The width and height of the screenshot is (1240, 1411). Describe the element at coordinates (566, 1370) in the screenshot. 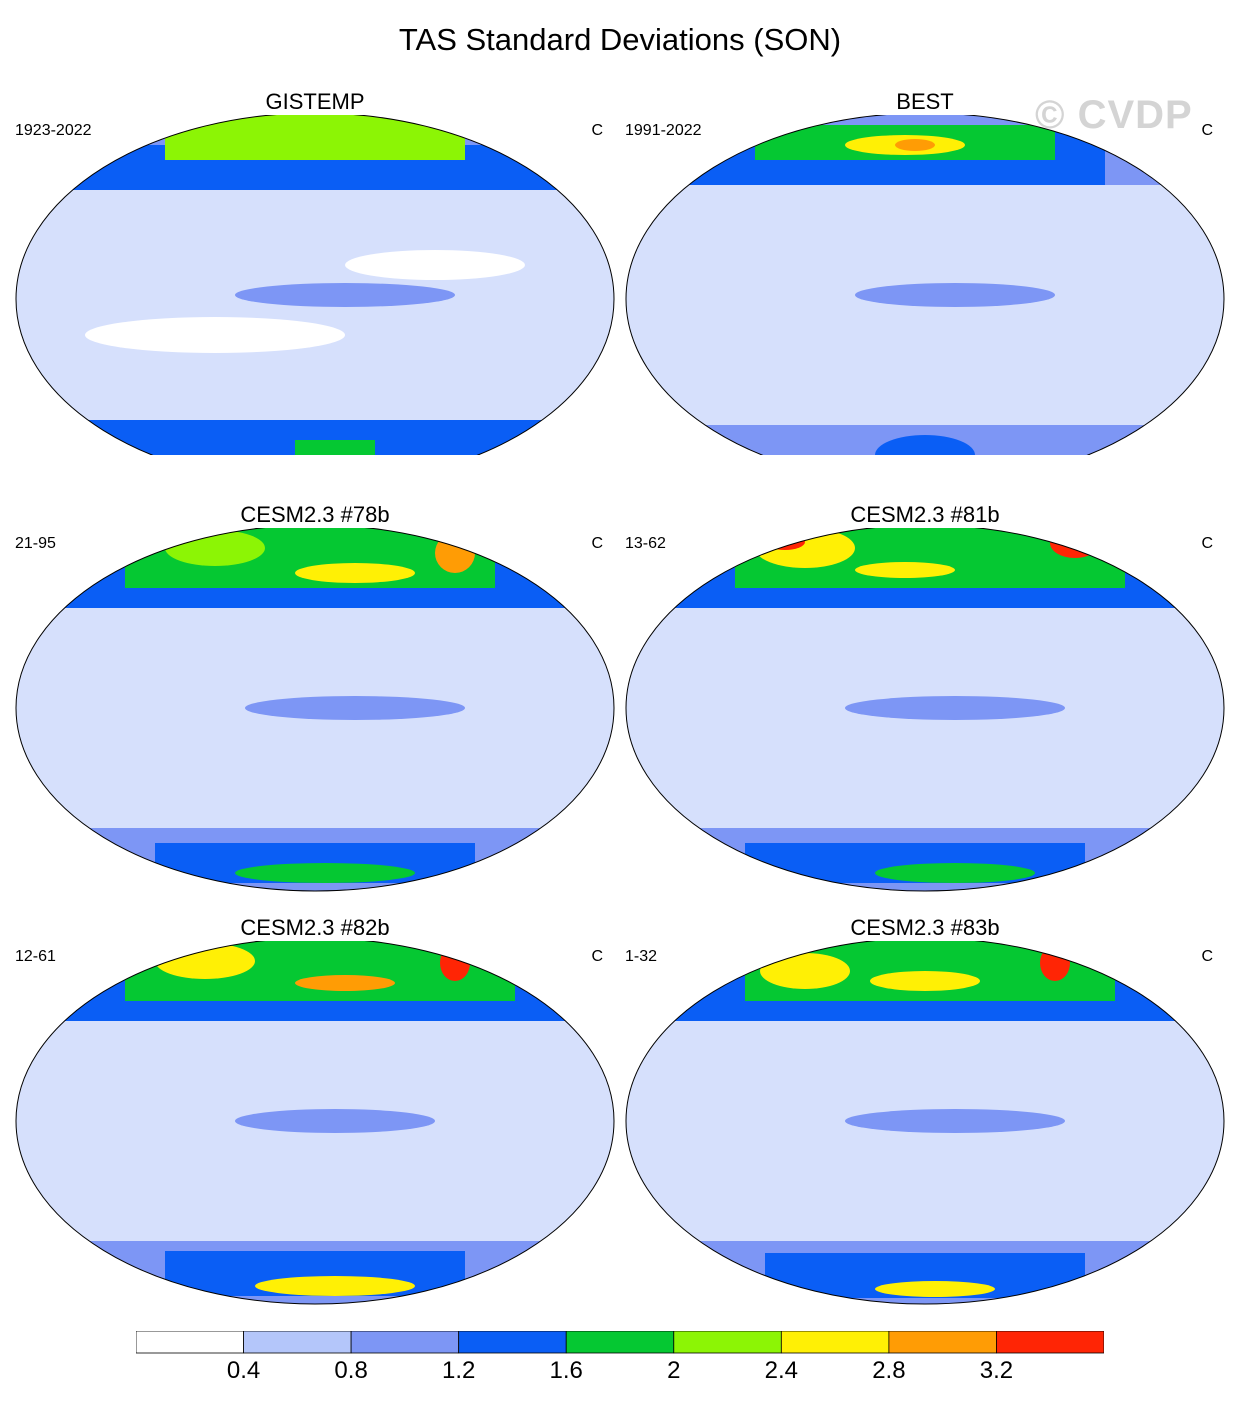

I see `colorbar-tick-label: 1.6` at that location.